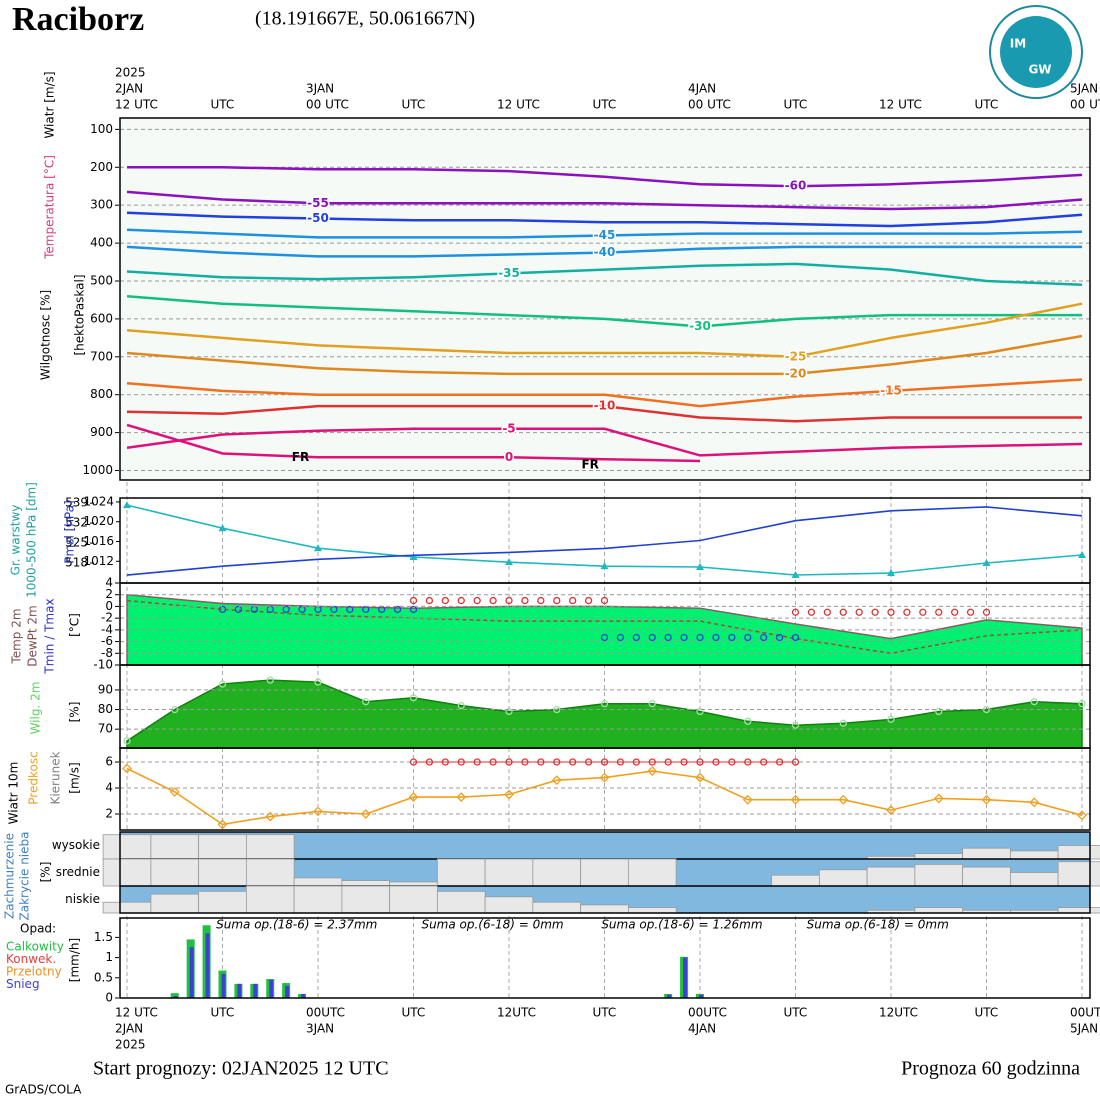  I want to click on y-tick-label: -8, so click(107, 653).